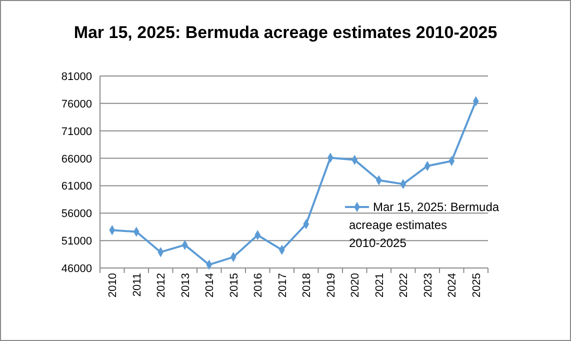 This screenshot has height=341, width=571. What do you see at coordinates (210, 285) in the screenshot?
I see `x-tick-label: 2014` at bounding box center [210, 285].